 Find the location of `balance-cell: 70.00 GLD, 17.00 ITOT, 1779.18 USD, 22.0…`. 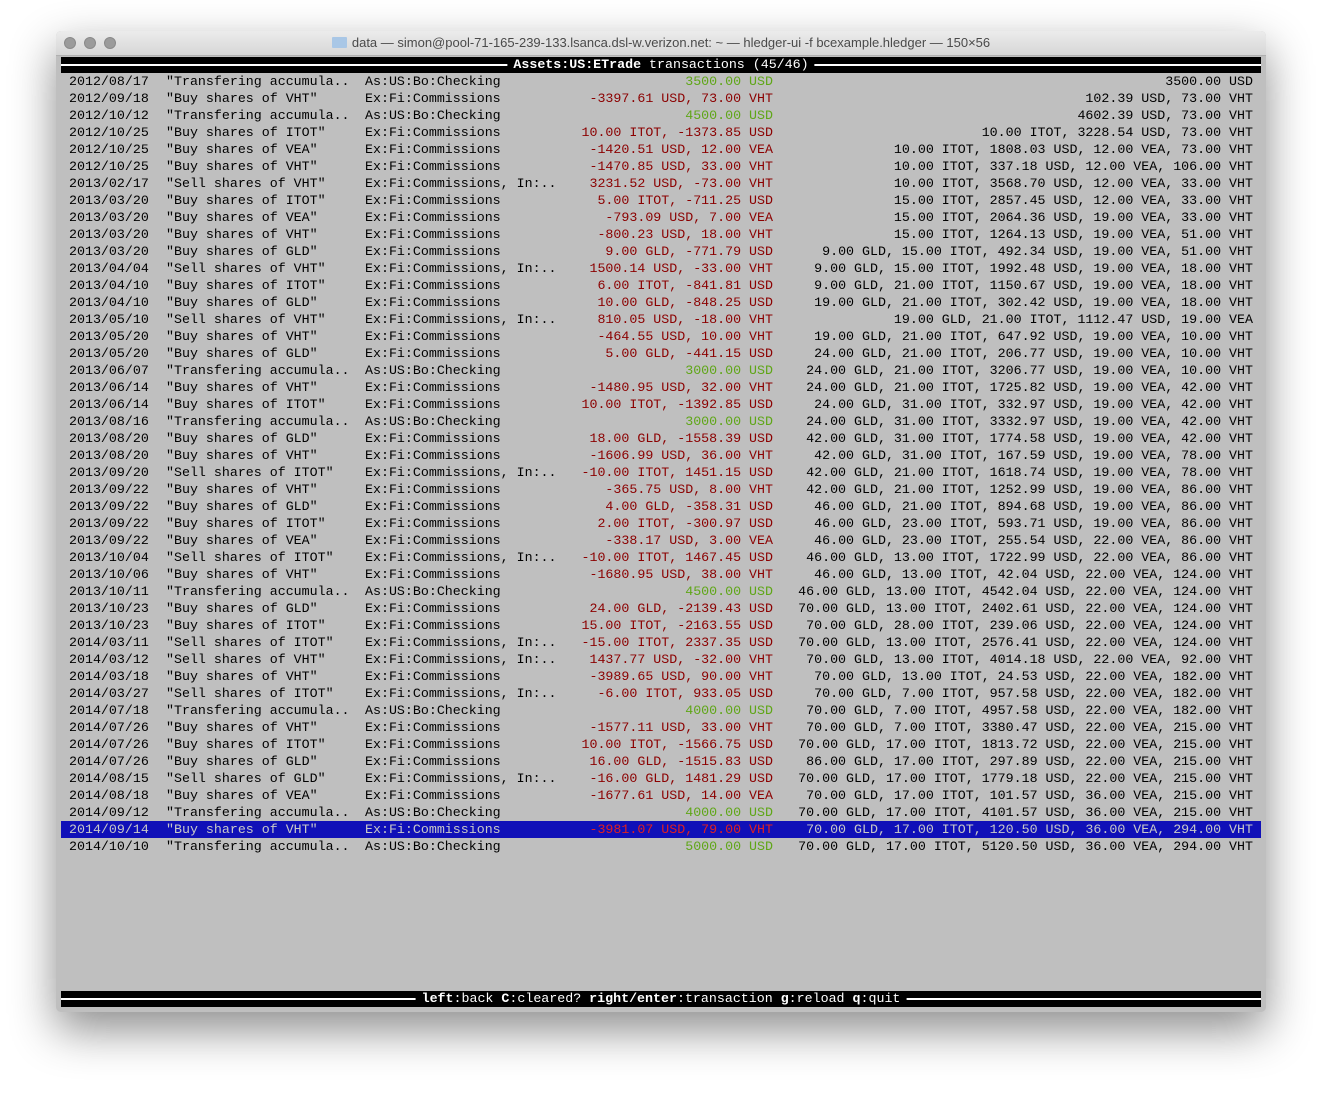

balance-cell: 70.00 GLD, 17.00 ITOT, 1779.18 USD, 22.0… is located at coordinates (1025, 778).